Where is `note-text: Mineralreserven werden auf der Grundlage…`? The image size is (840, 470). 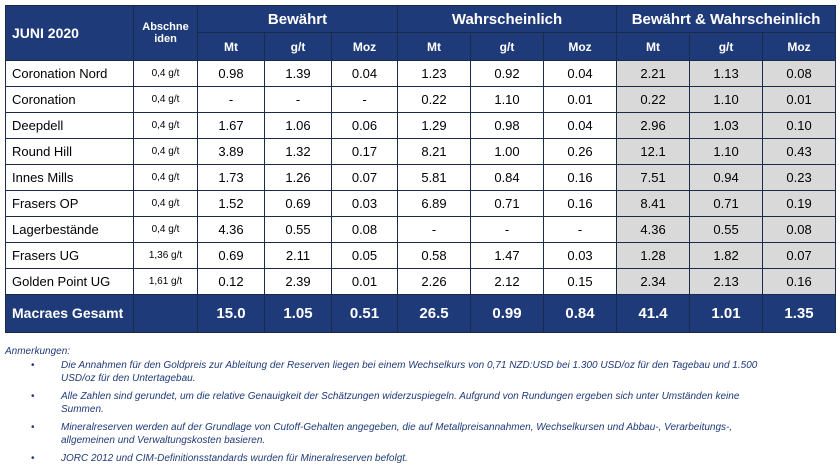 note-text: Mineralreserven werden auf der Grundlage… is located at coordinates (397, 434).